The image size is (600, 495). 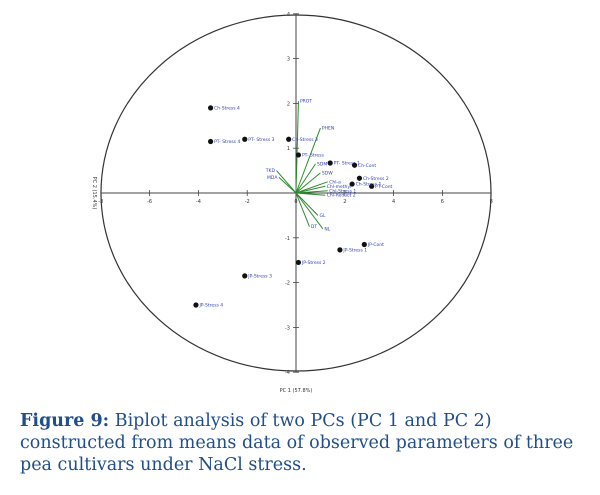 What do you see at coordinates (327, 229) in the screenshot?
I see `loading-label: NL` at bounding box center [327, 229].